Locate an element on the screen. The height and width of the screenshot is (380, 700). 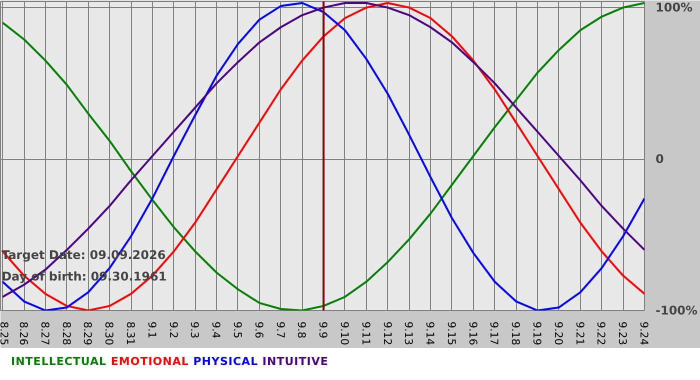
x-tick-label: 9.6 is located at coordinates (259, 330).